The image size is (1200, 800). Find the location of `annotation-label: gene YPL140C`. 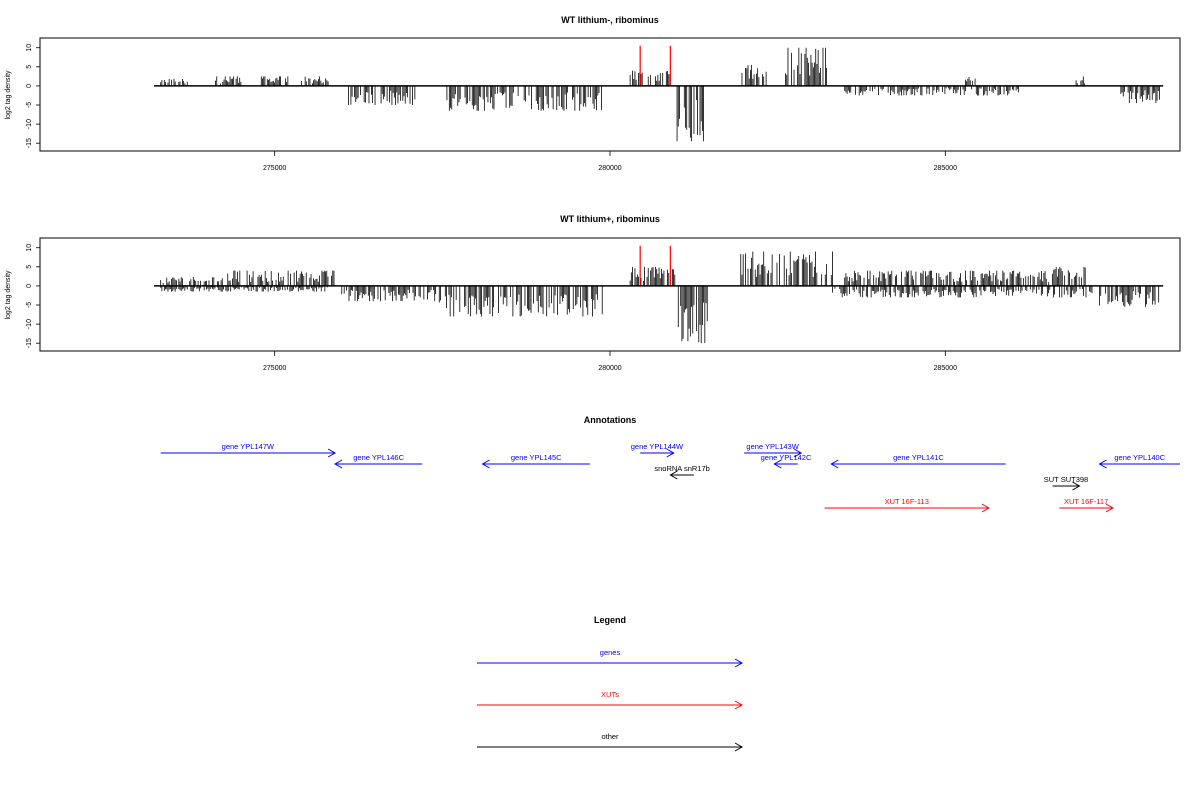

annotation-label: gene YPL140C is located at coordinates (1139, 457).